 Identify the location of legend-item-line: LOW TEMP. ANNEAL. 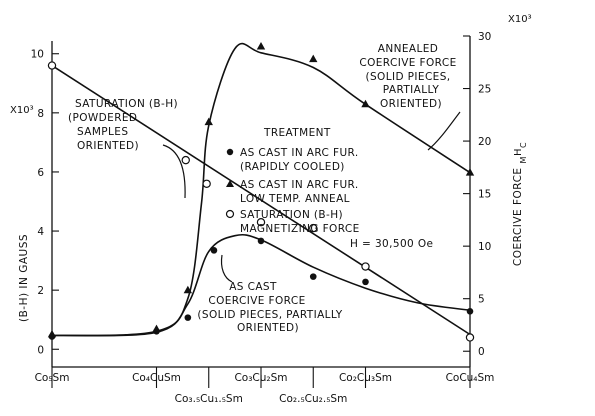
(295, 199).